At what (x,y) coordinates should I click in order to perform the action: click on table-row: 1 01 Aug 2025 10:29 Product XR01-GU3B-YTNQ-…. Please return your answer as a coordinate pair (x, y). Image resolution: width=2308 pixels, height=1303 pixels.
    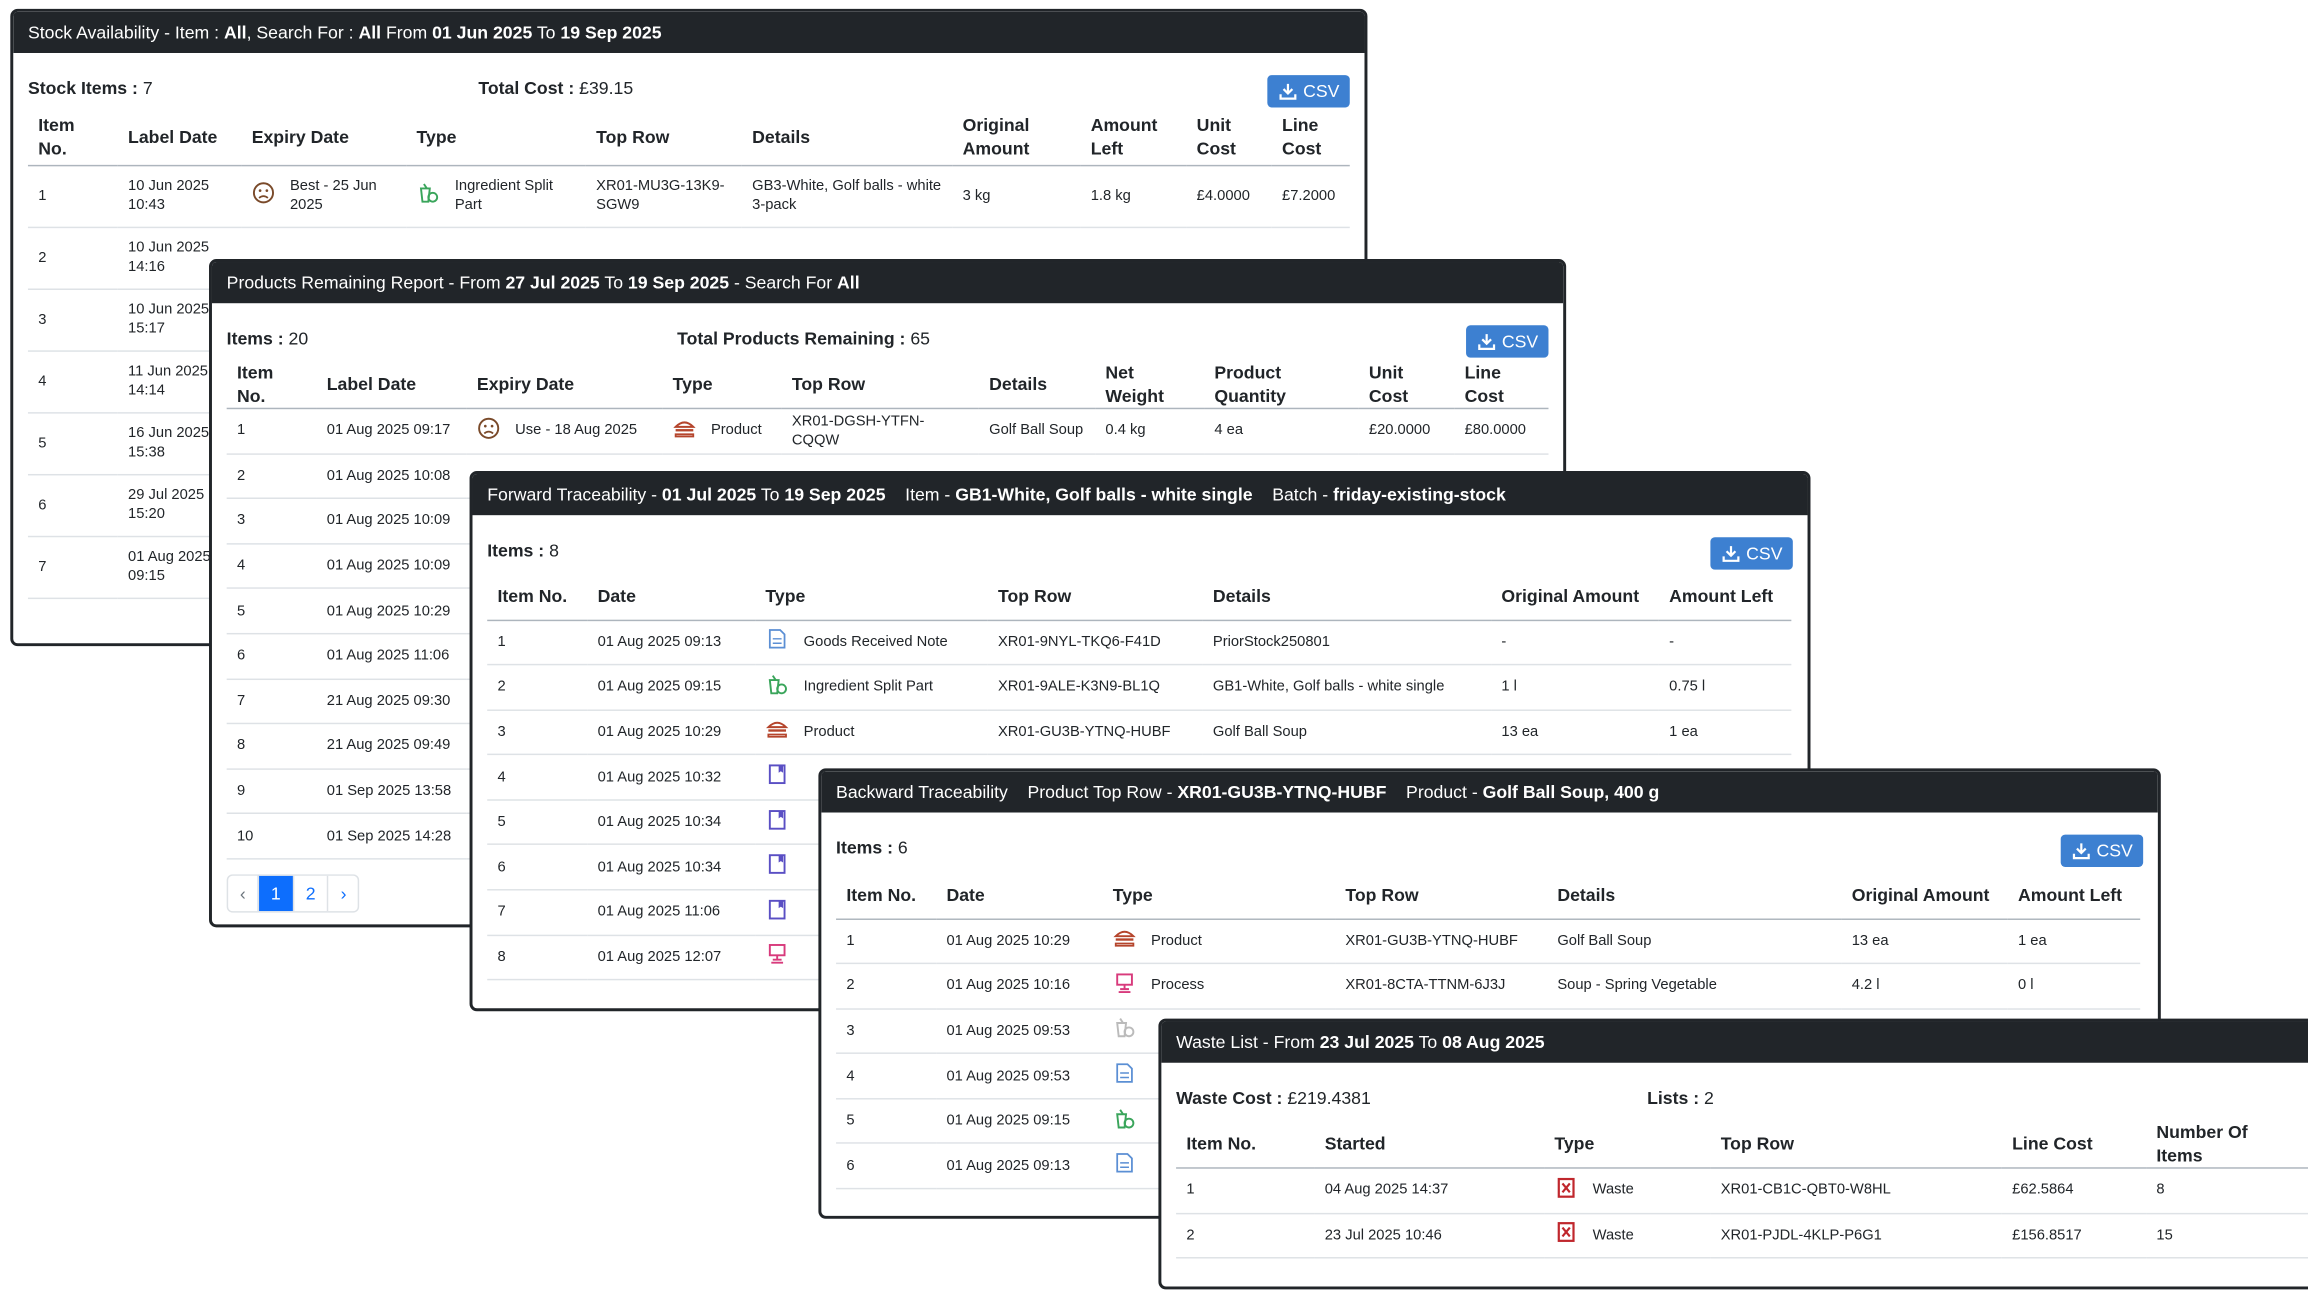
    Looking at the image, I should click on (1488, 941).